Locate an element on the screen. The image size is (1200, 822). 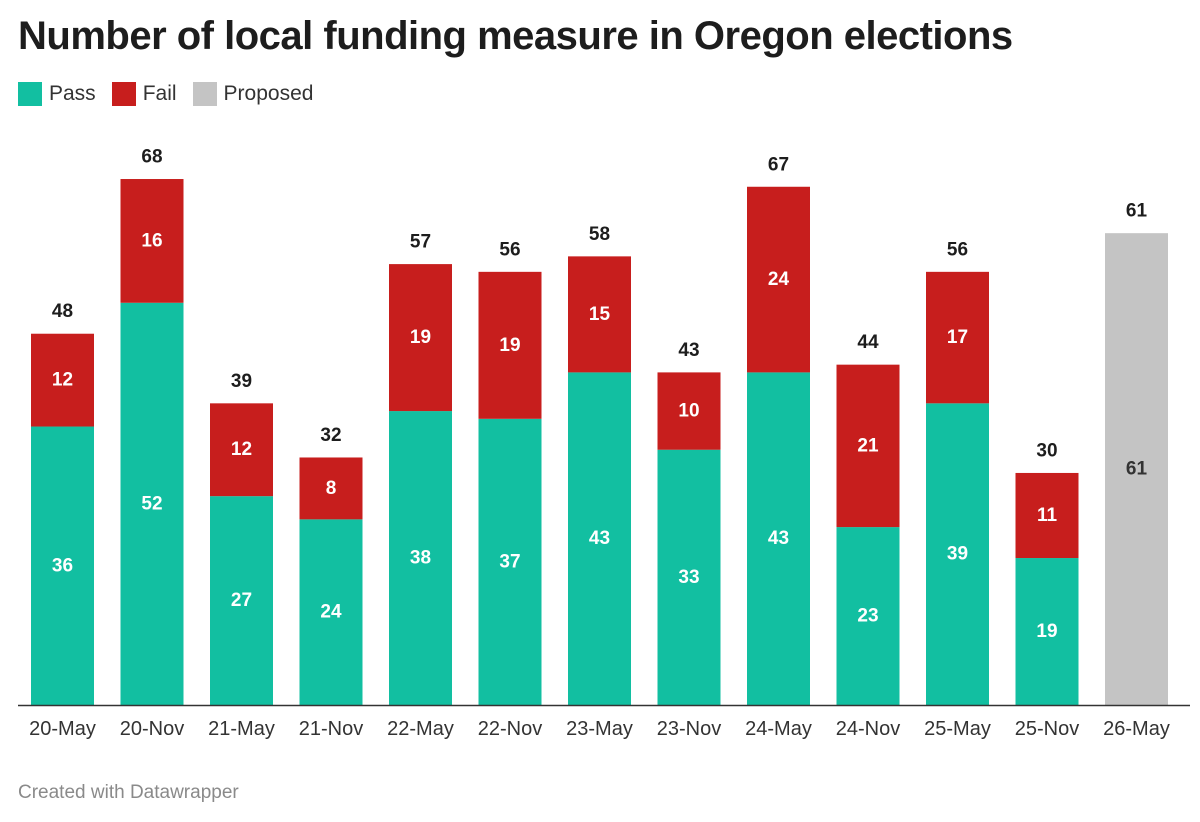
bar-fail-24-Nov is located at coordinates (868, 446).